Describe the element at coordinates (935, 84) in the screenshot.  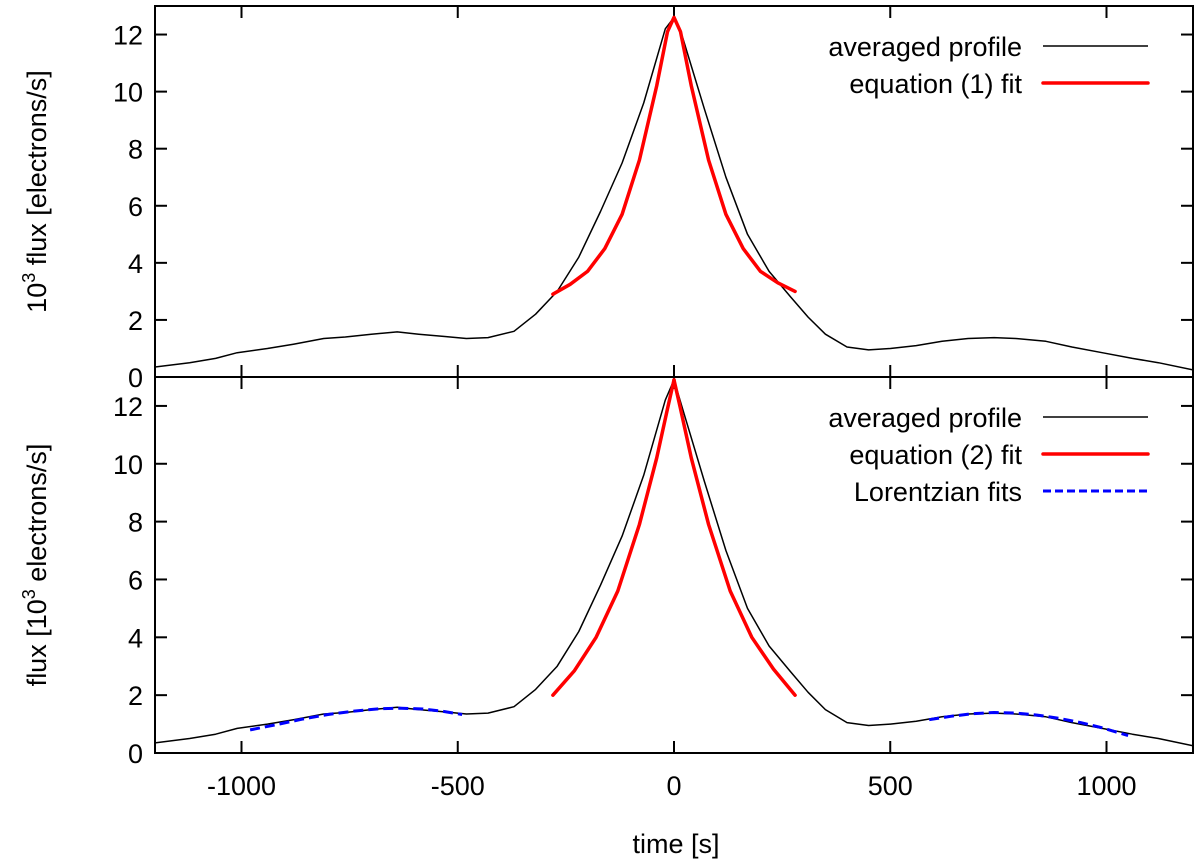
I see `legend-label: equation (1) fit` at that location.